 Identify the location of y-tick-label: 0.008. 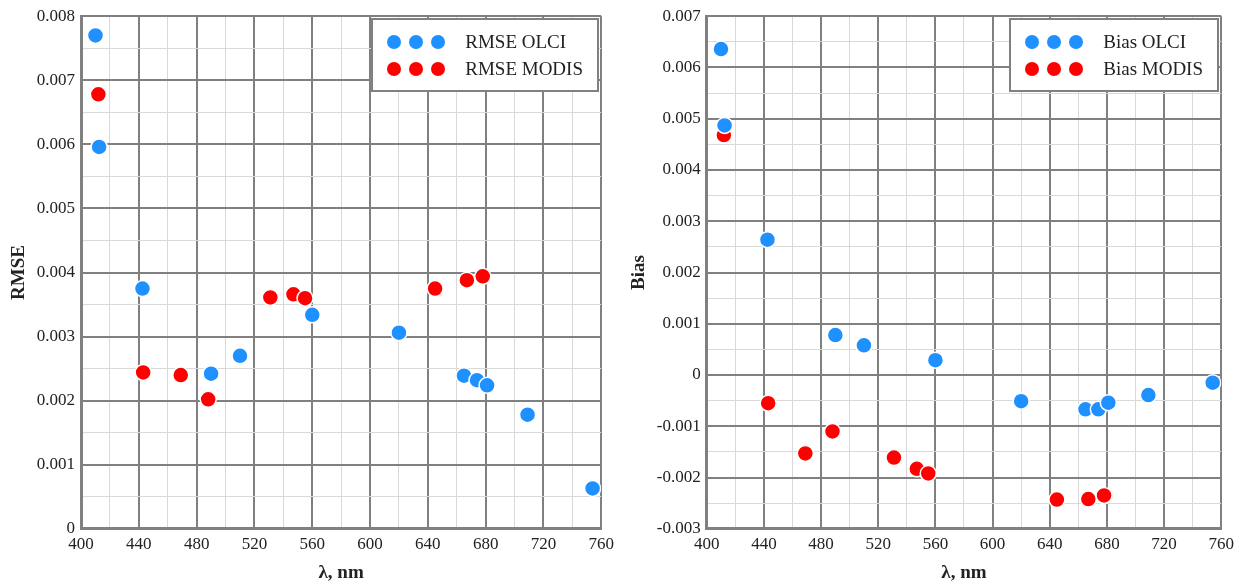
(56, 15).